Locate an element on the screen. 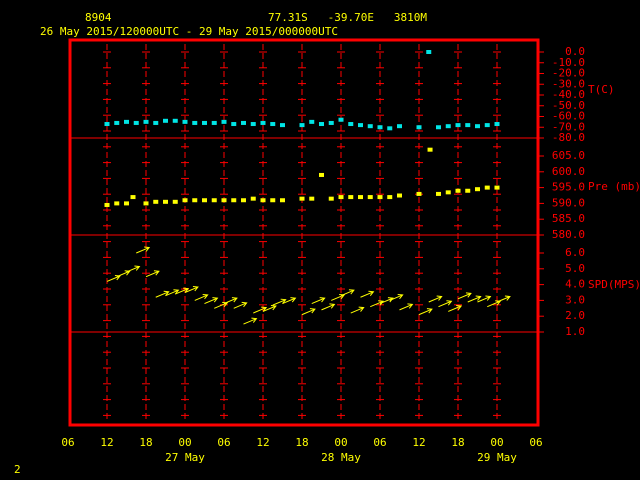 This screenshot has height=480, width=640. y-tick-label: -70.0 is located at coordinates (568, 126).